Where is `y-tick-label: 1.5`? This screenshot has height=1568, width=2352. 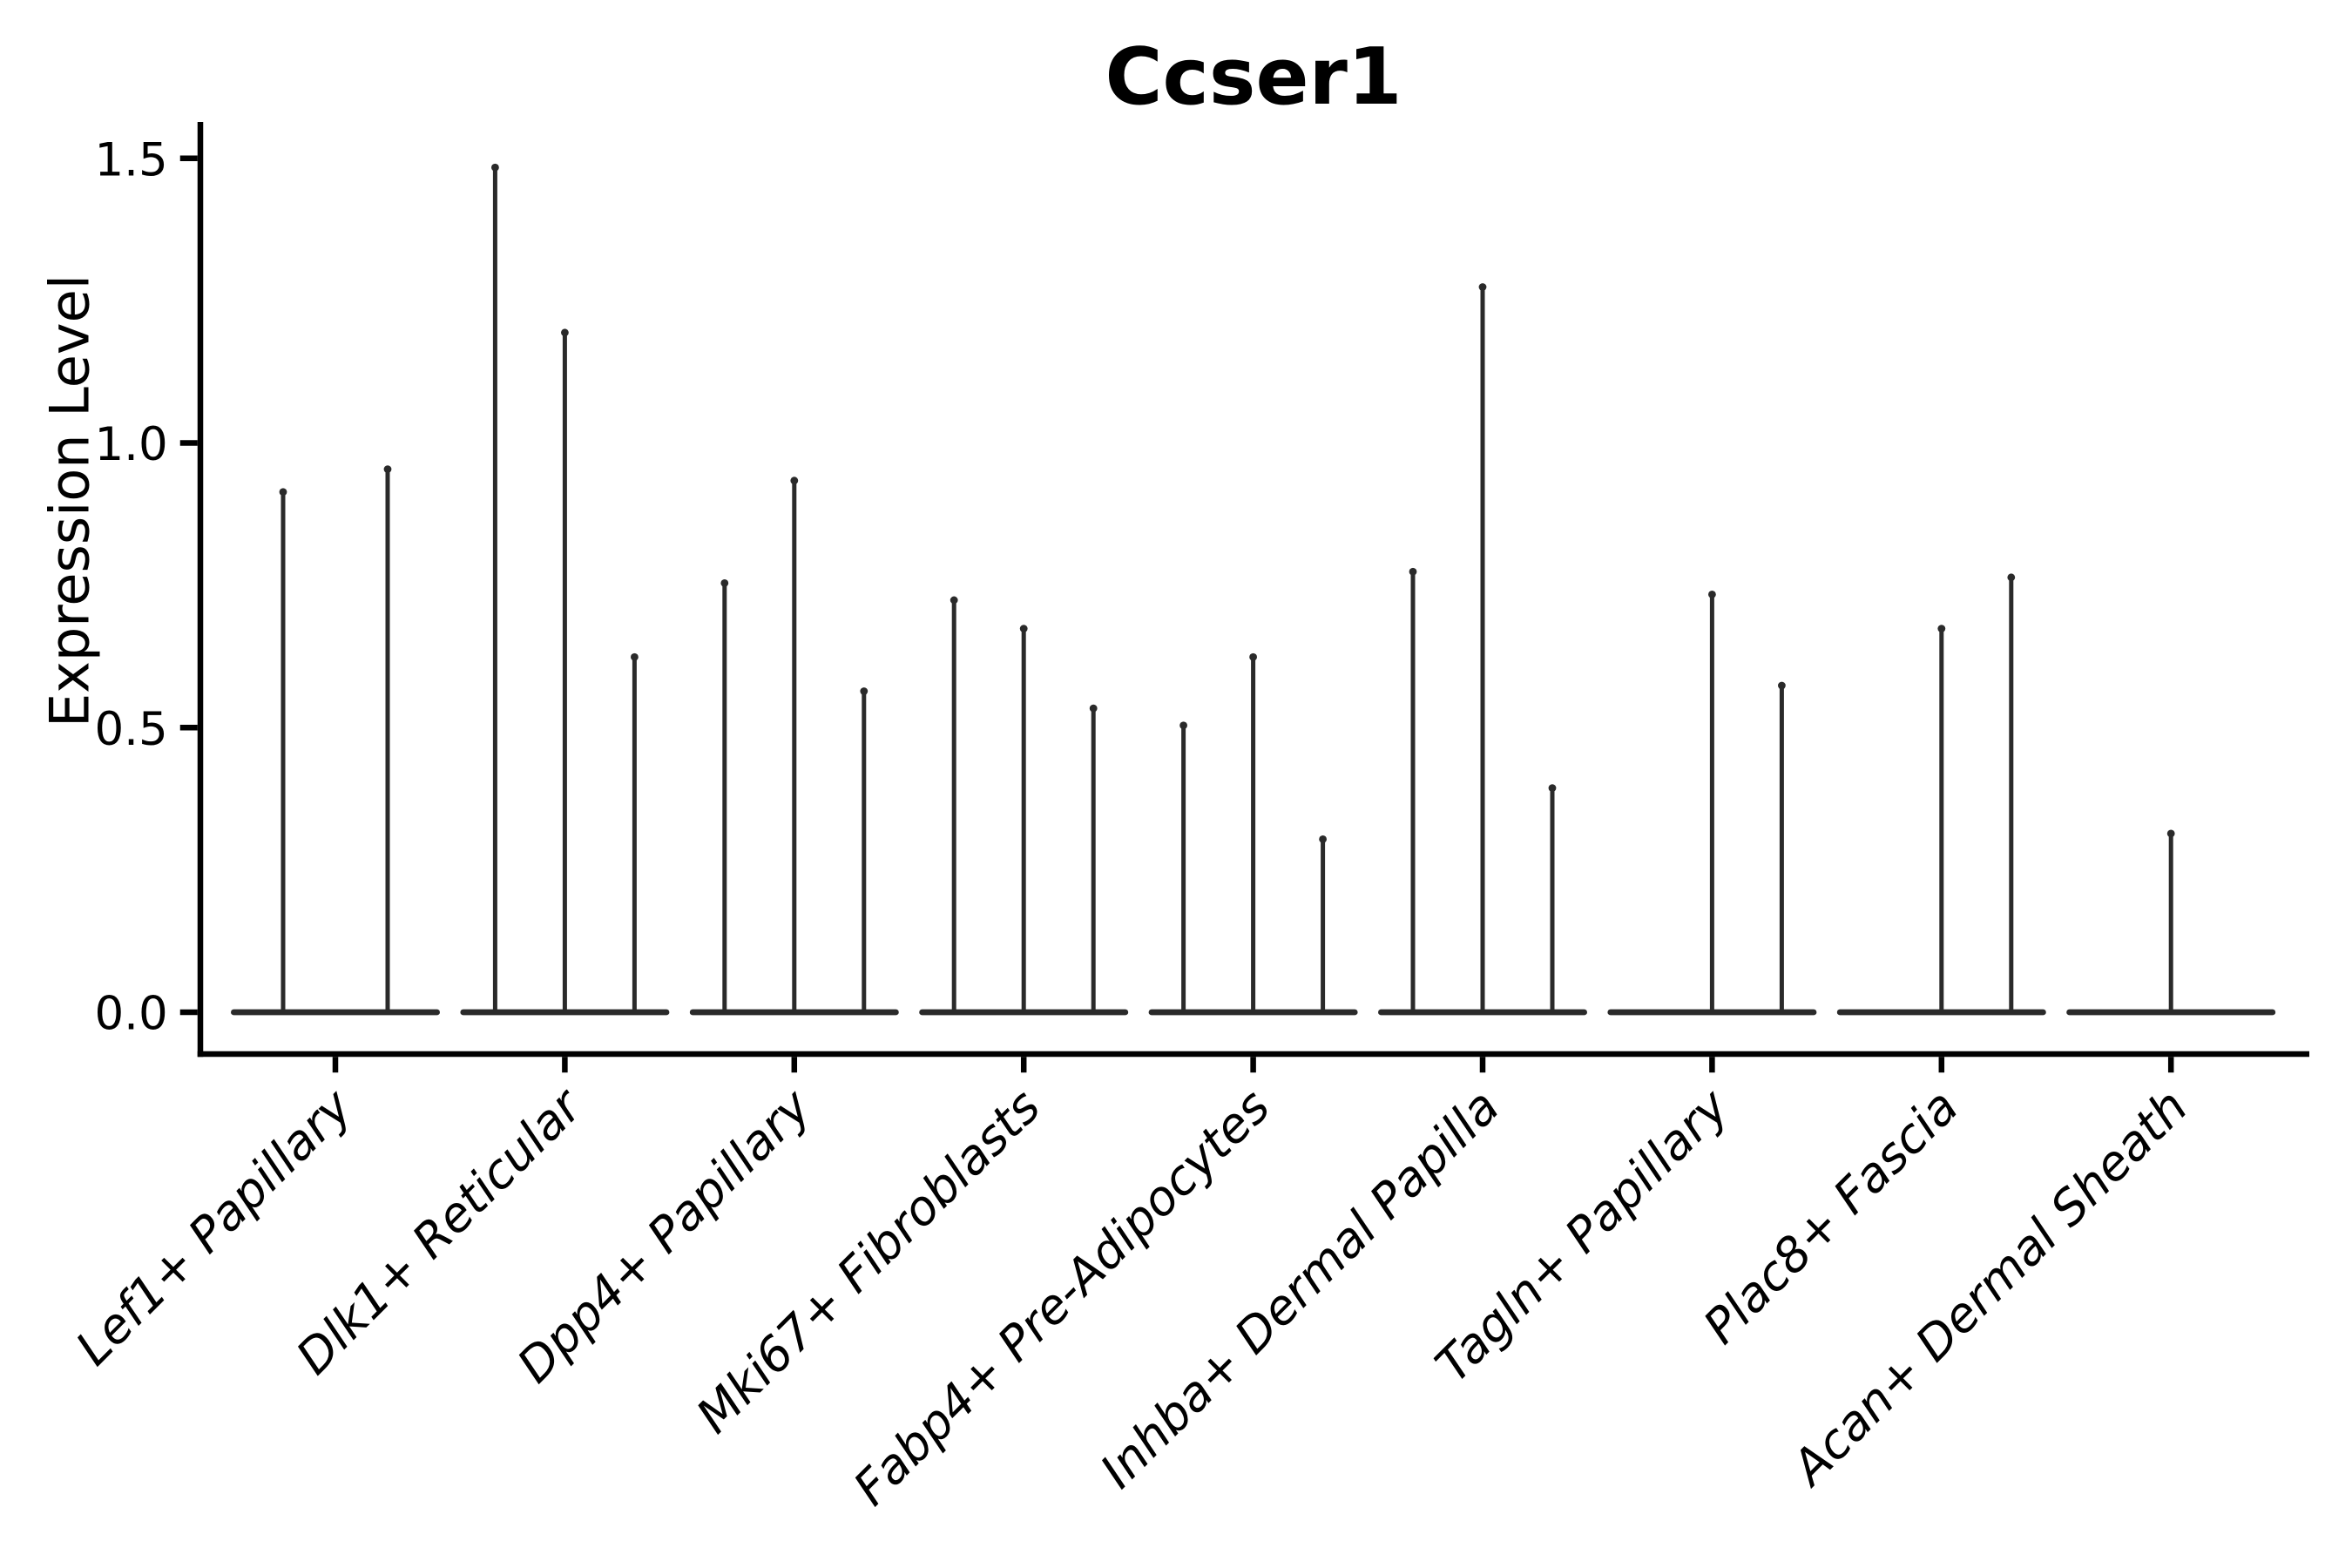
y-tick-label: 1.5 is located at coordinates (130, 159).